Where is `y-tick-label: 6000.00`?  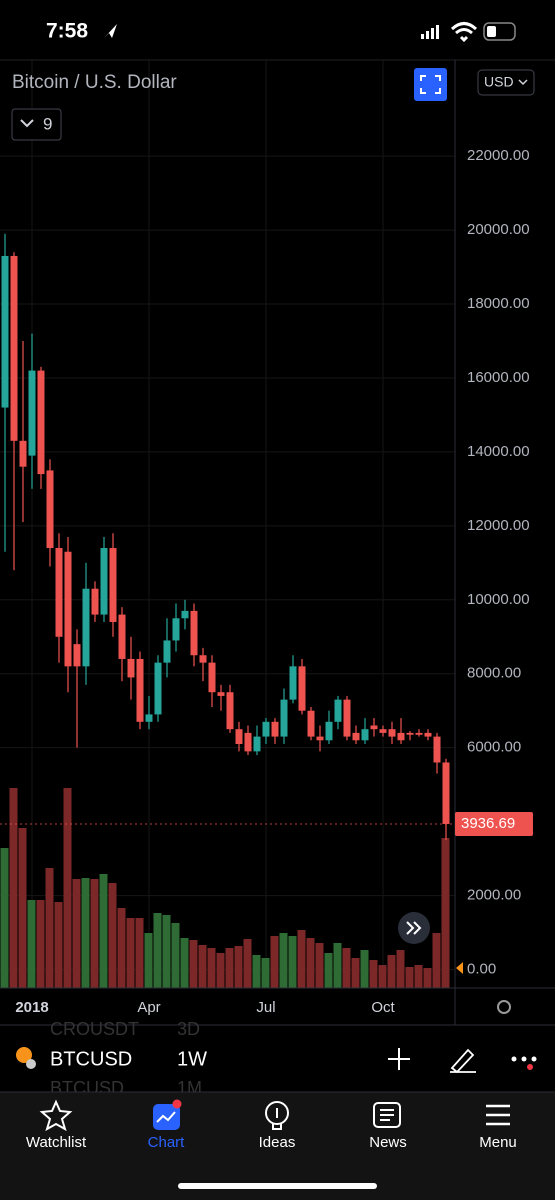 y-tick-label: 6000.00 is located at coordinates (494, 747).